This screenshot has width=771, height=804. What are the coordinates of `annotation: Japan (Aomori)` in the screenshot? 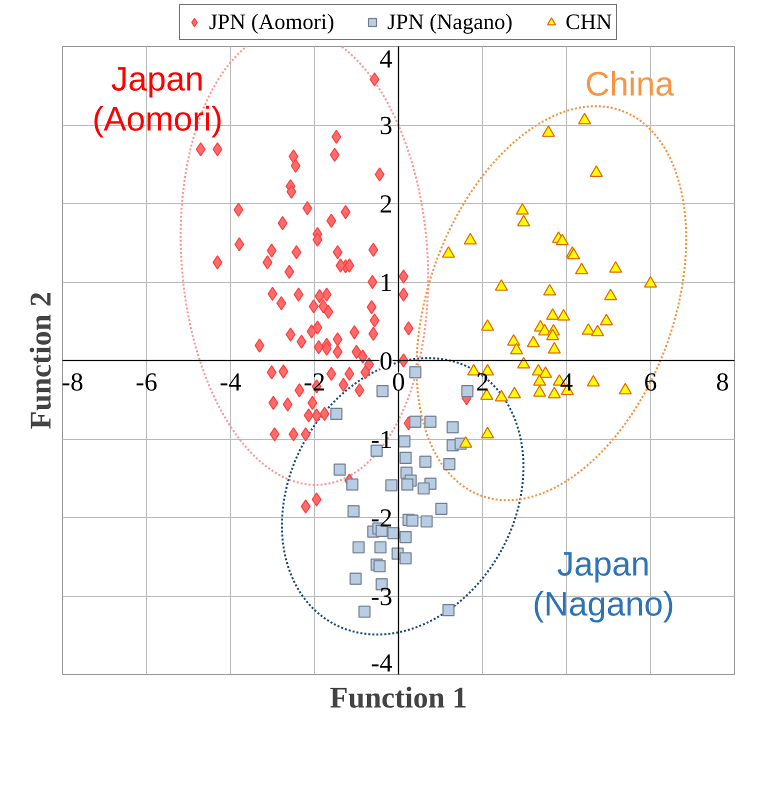 It's located at (157, 99).